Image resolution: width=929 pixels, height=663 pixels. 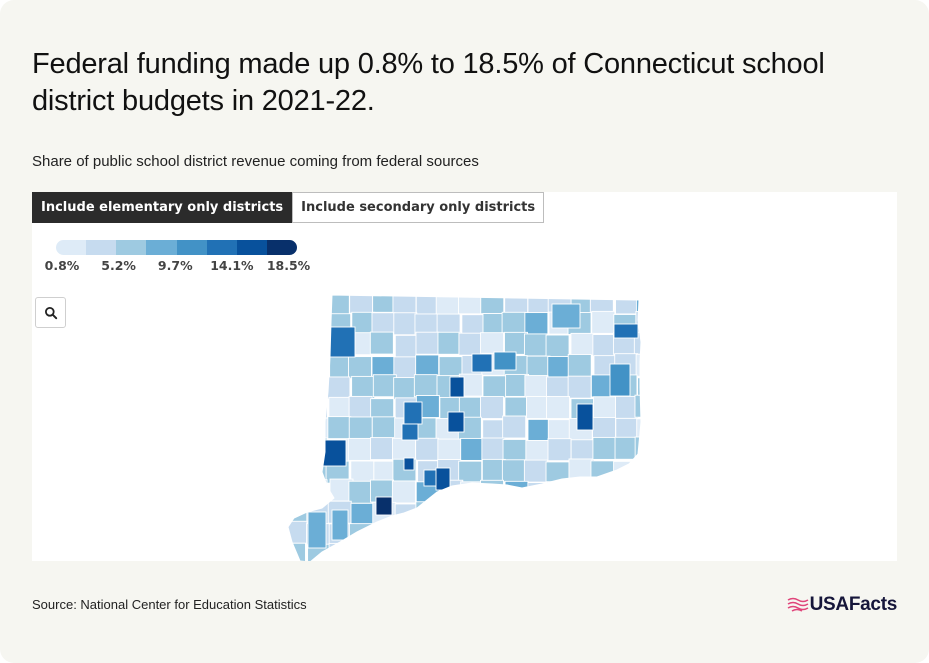 I want to click on tab-secondary-districts: Include secondary only districts, so click(x=418, y=207).